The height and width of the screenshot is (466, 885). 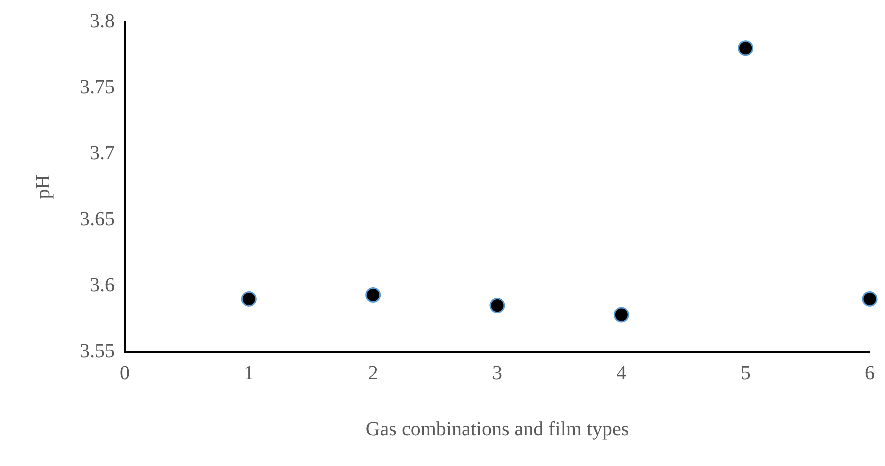 I want to click on x-axis-title: Gas combinations and film types, so click(x=498, y=429).